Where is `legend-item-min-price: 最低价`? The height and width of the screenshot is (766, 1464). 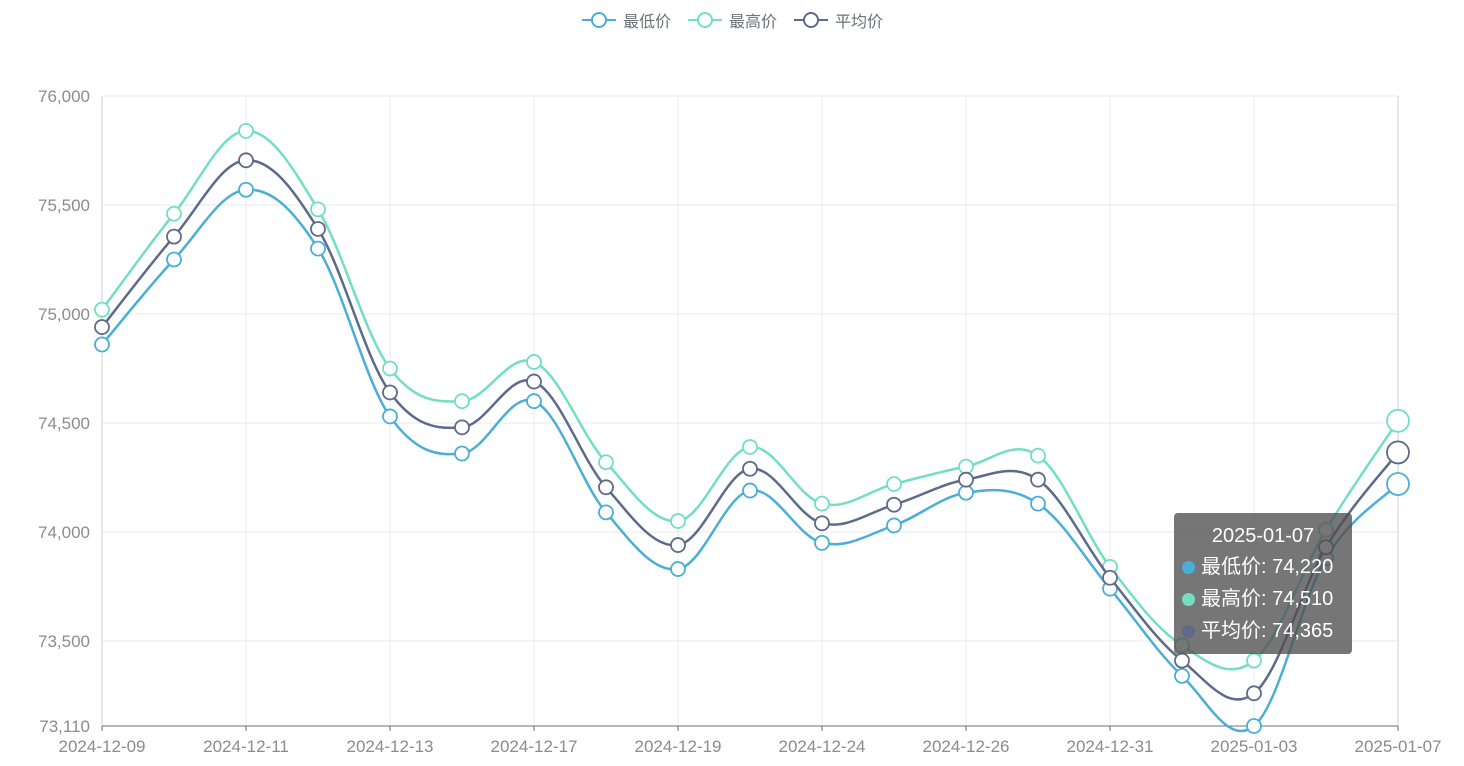
legend-item-min-price: 最低价 is located at coordinates (626, 20).